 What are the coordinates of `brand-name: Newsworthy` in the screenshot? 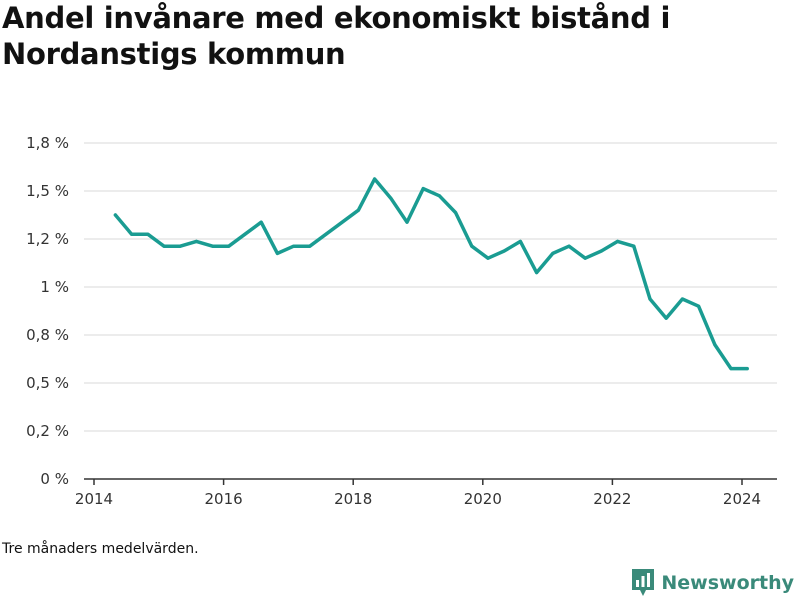 It's located at (727, 583).